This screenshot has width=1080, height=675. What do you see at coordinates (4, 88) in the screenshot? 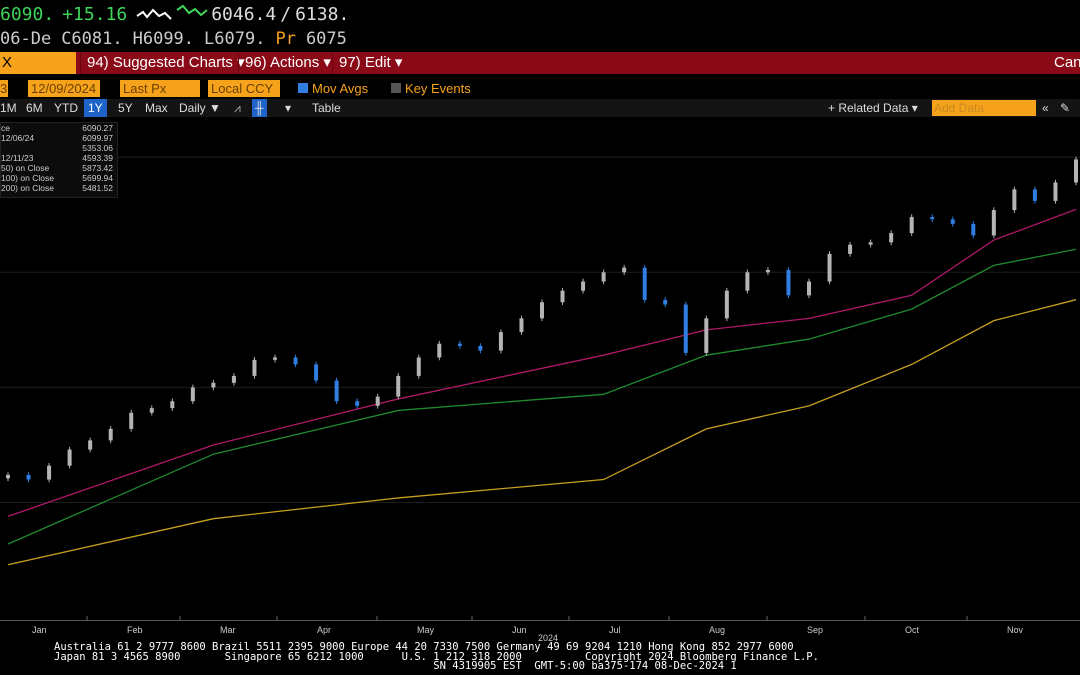
I see `start-date-field: 3` at bounding box center [4, 88].